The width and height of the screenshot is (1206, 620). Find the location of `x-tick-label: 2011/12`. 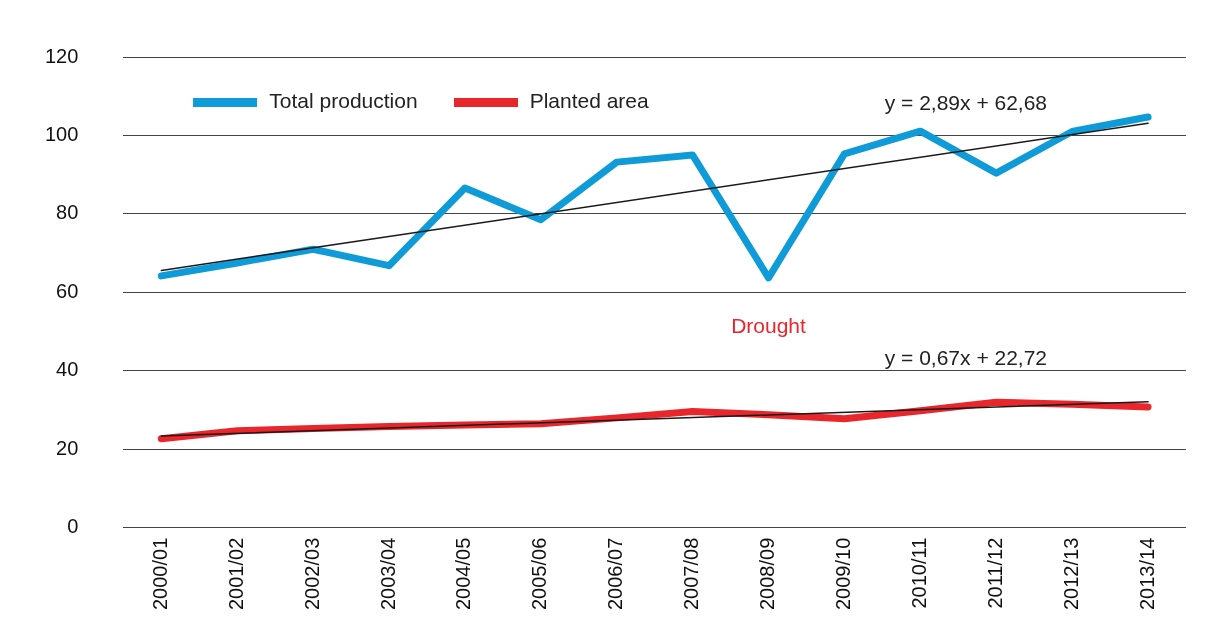

x-tick-label: 2011/12 is located at coordinates (994, 573).